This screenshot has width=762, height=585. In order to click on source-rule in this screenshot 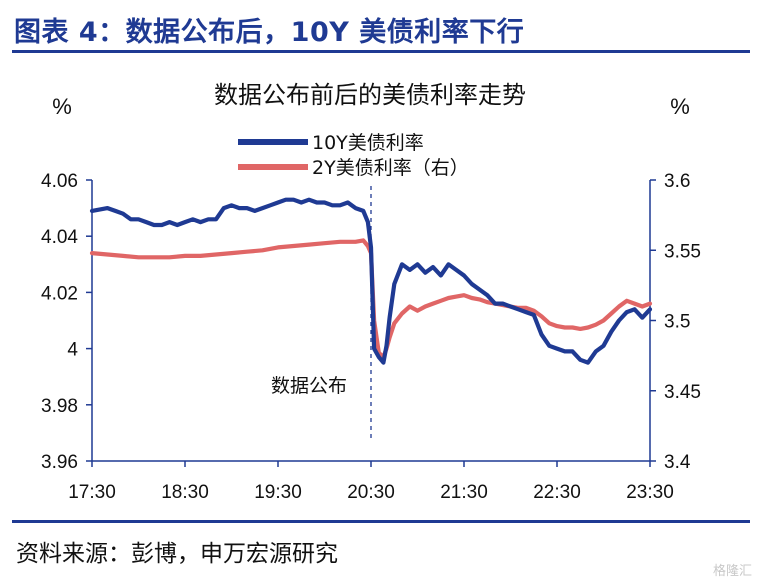, I will do `click(381, 521)`.